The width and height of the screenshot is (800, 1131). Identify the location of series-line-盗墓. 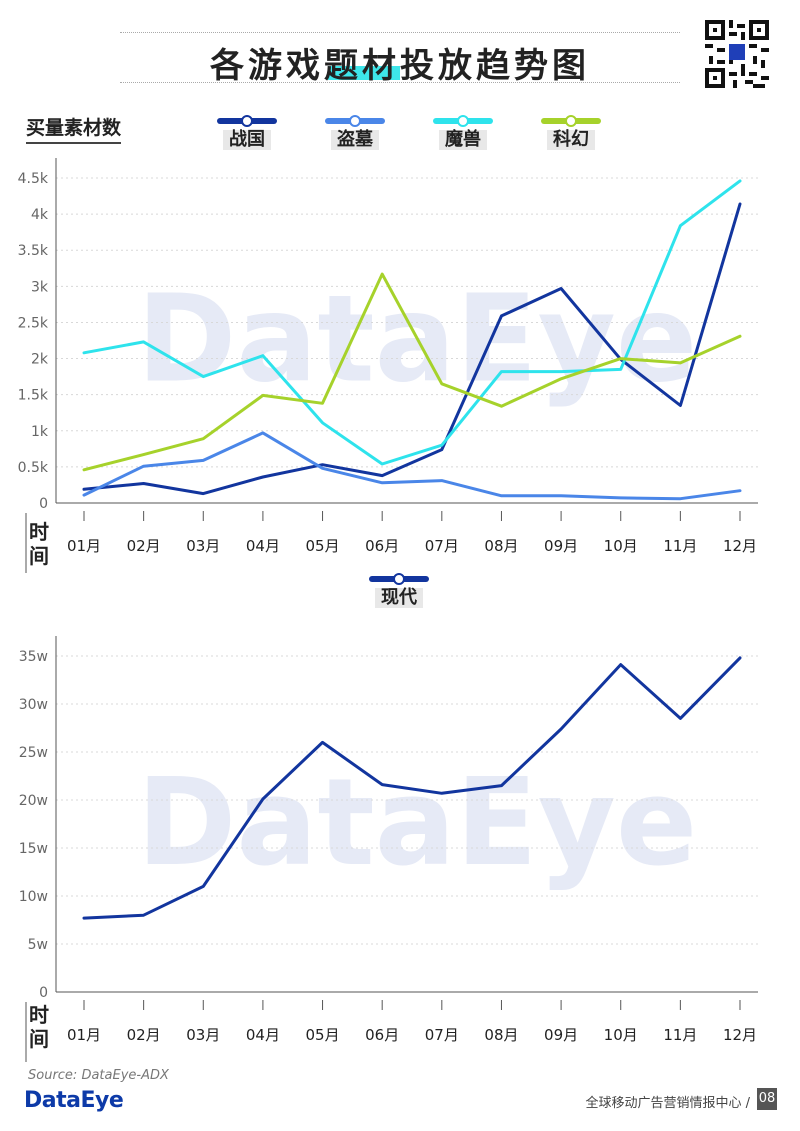
(412, 466).